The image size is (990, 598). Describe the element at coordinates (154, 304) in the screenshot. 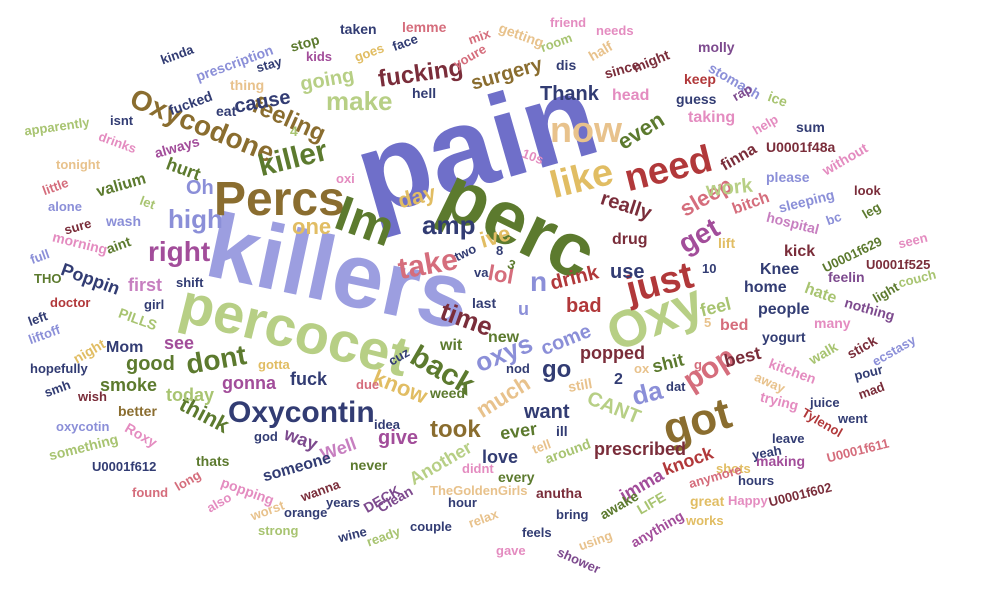

I see `word: girl` at that location.